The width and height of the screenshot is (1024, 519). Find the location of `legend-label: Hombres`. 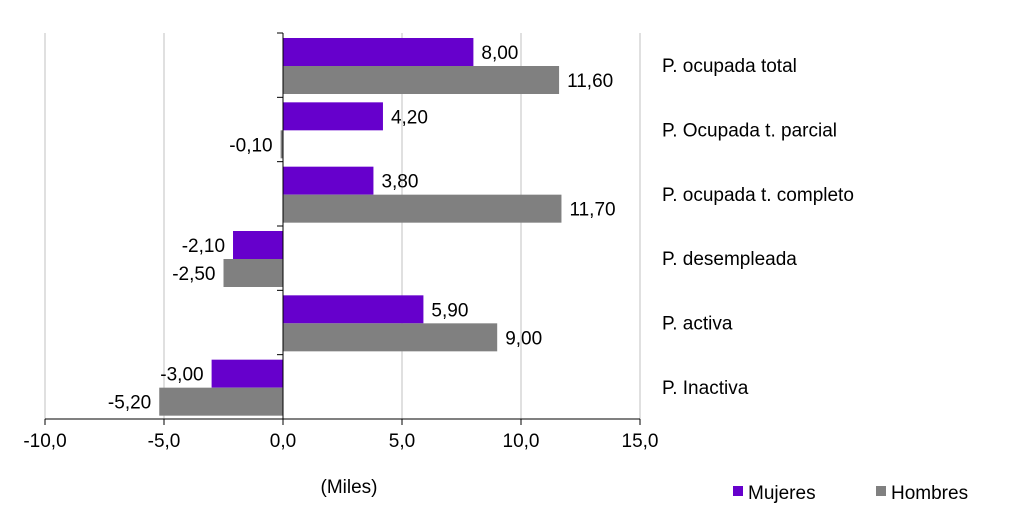

legend-label: Hombres is located at coordinates (929, 493).